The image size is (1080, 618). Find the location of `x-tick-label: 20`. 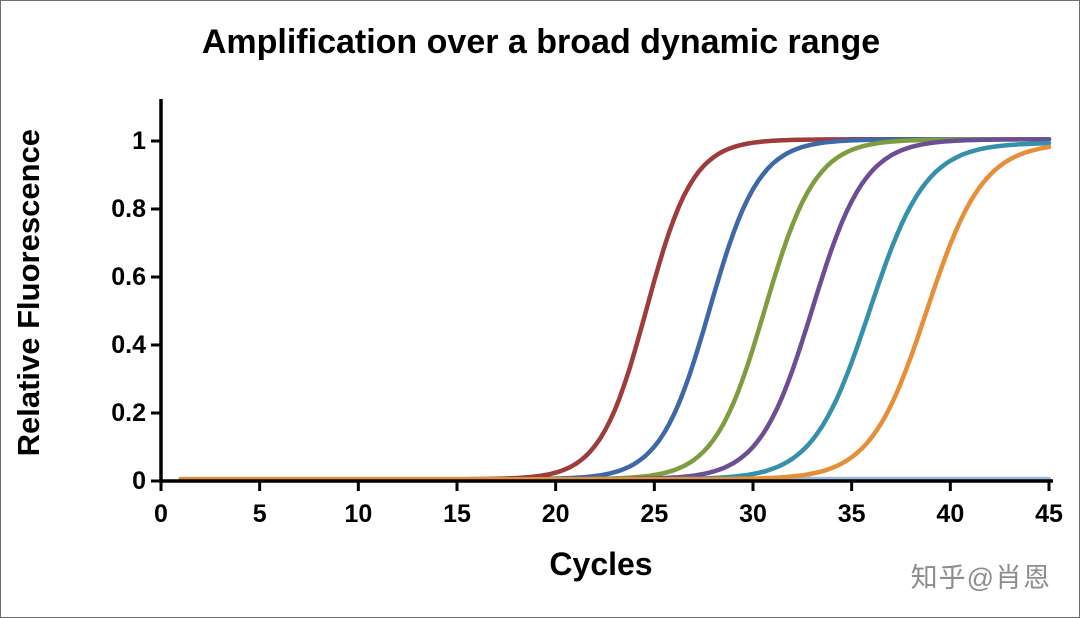

x-tick-label: 20 is located at coordinates (555, 514).